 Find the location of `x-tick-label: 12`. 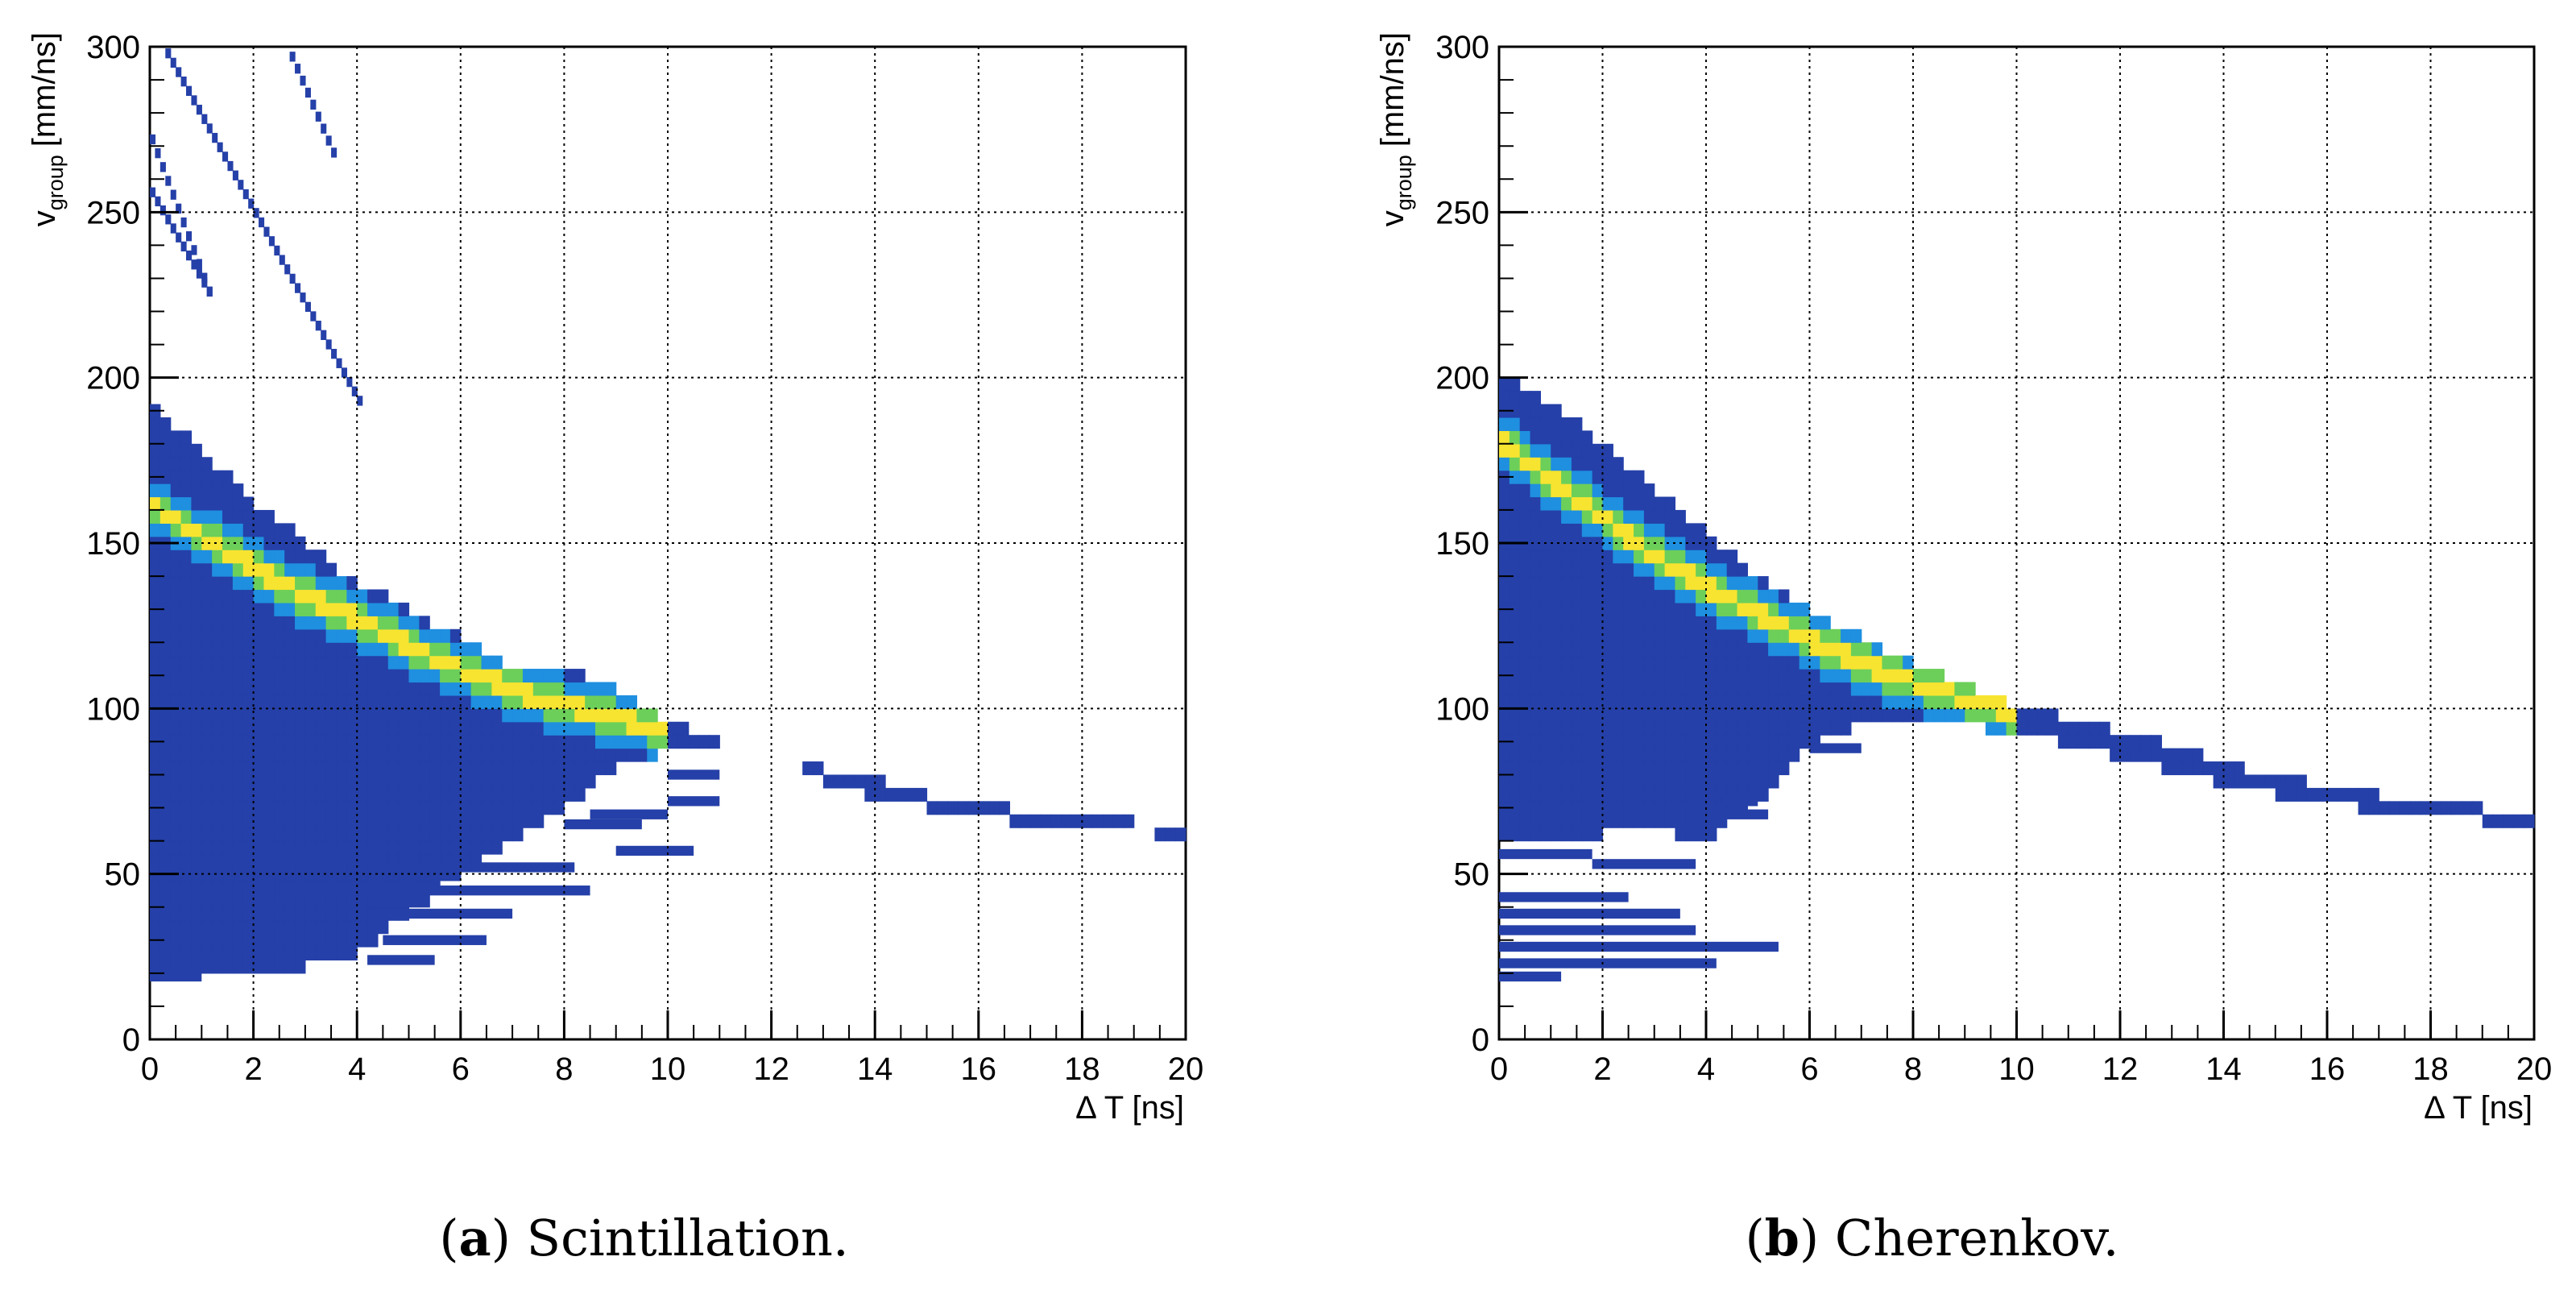

x-tick-label: 12 is located at coordinates (771, 1069).